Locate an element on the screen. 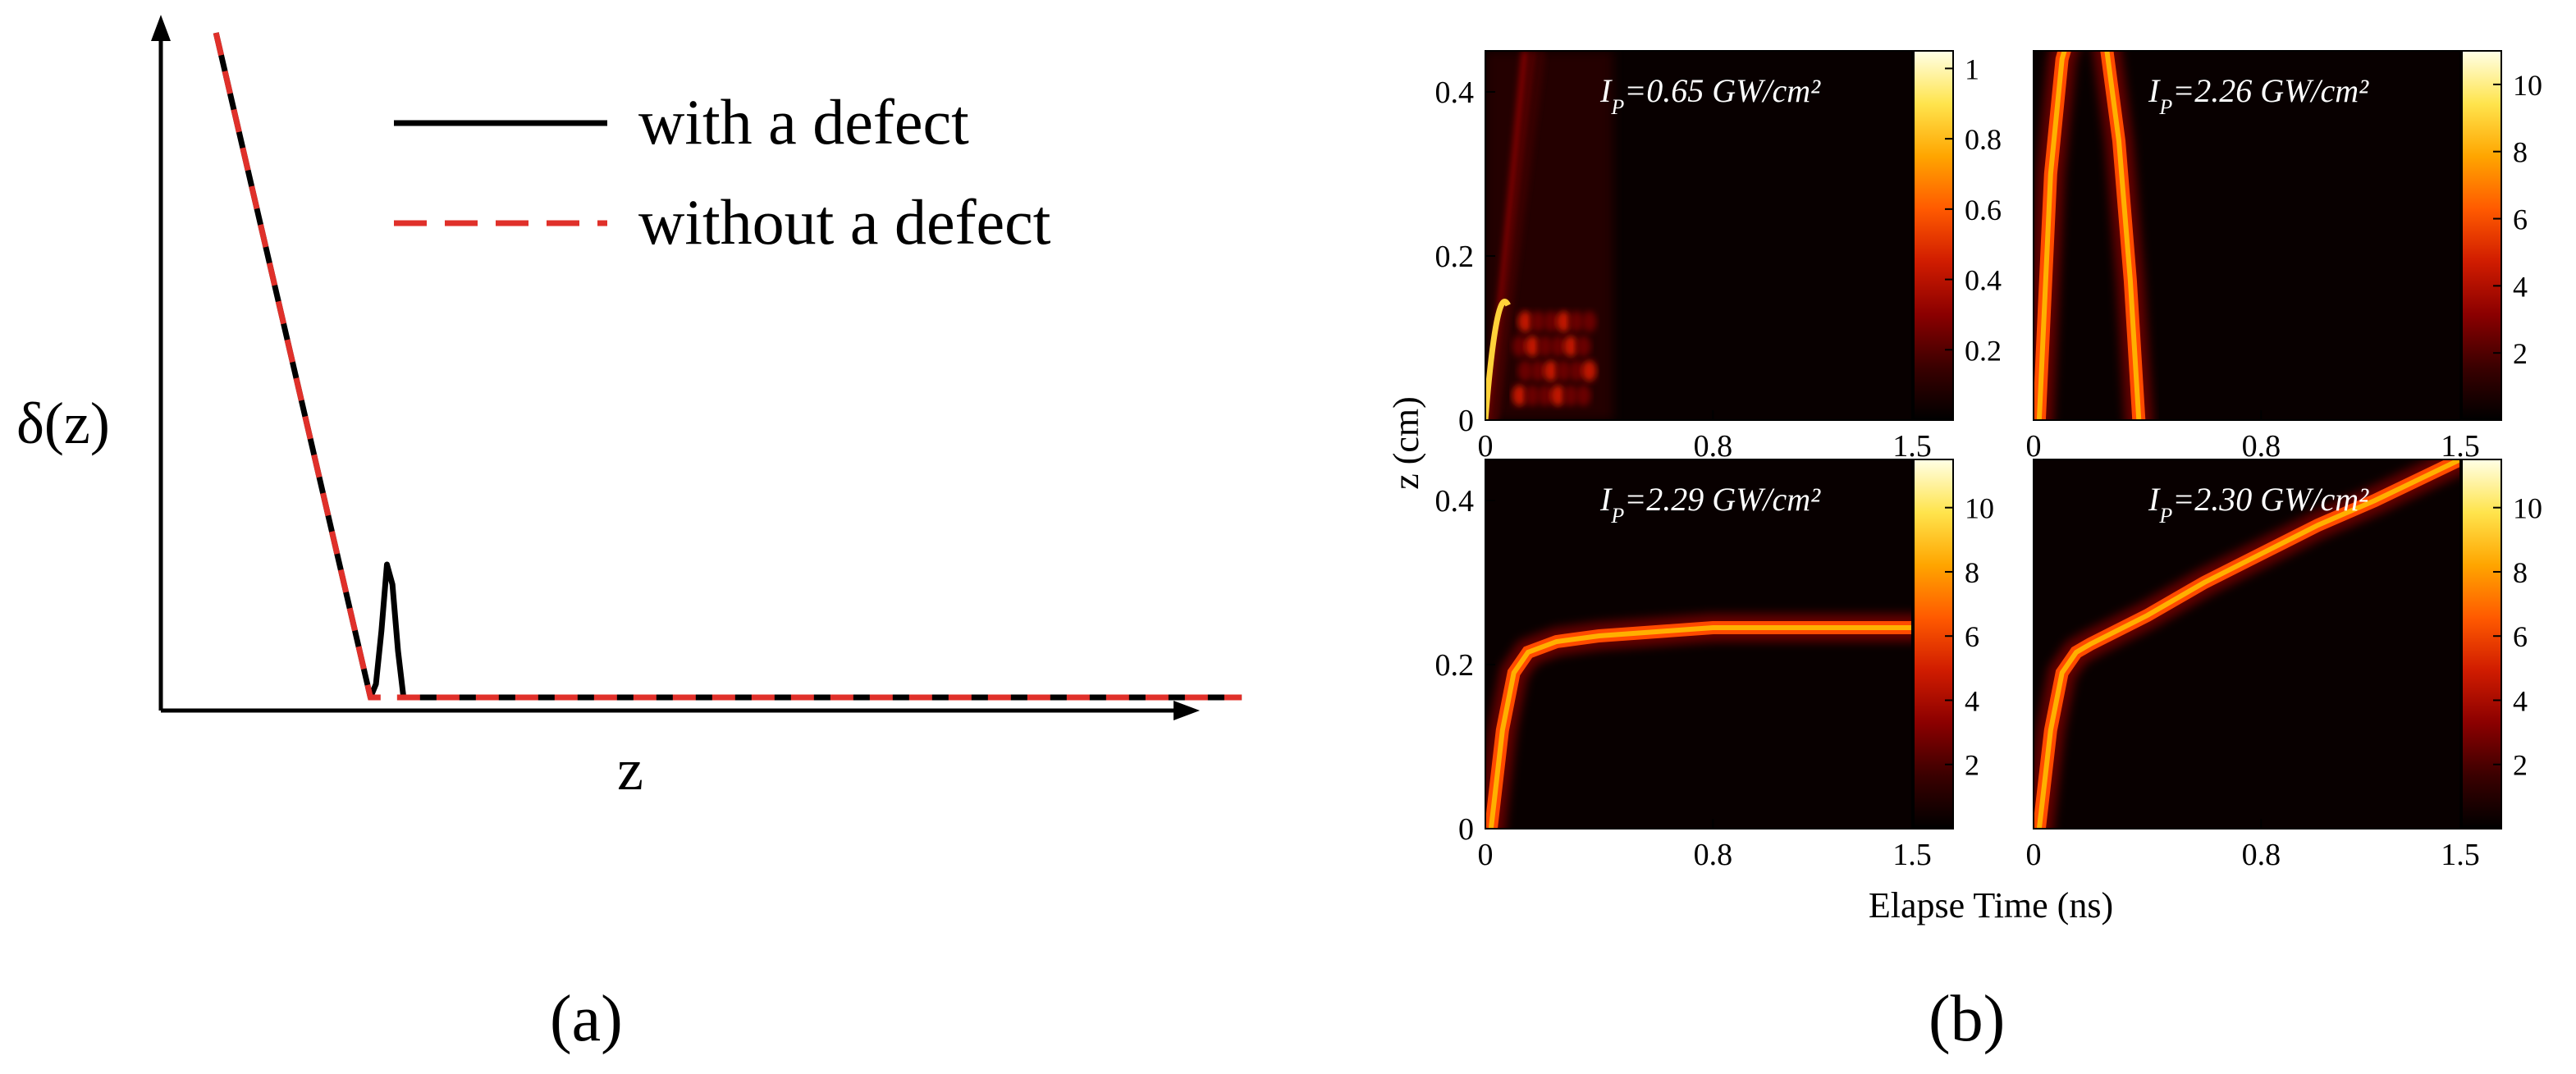 Image resolution: width=2576 pixels, height=1074 pixels. panel-a-y-axis-arrow is located at coordinates (161, 28).